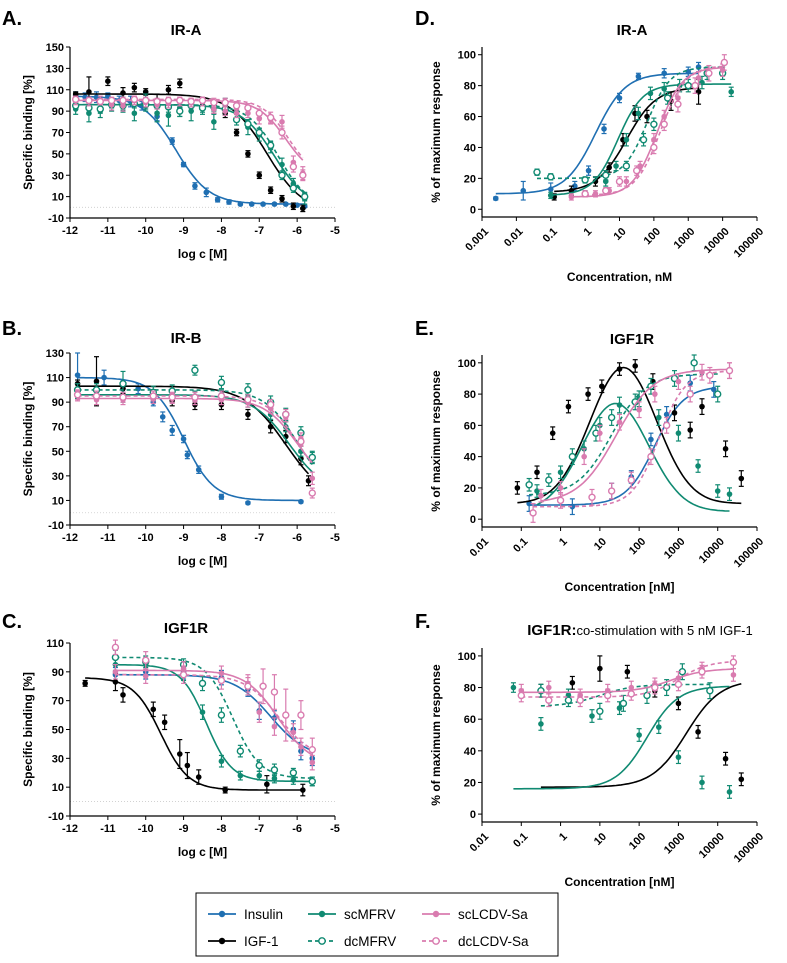 The width and height of the screenshot is (787, 963). Describe the element at coordinates (619, 277) in the screenshot. I see `x-axis-title: Concentration, nM` at that location.